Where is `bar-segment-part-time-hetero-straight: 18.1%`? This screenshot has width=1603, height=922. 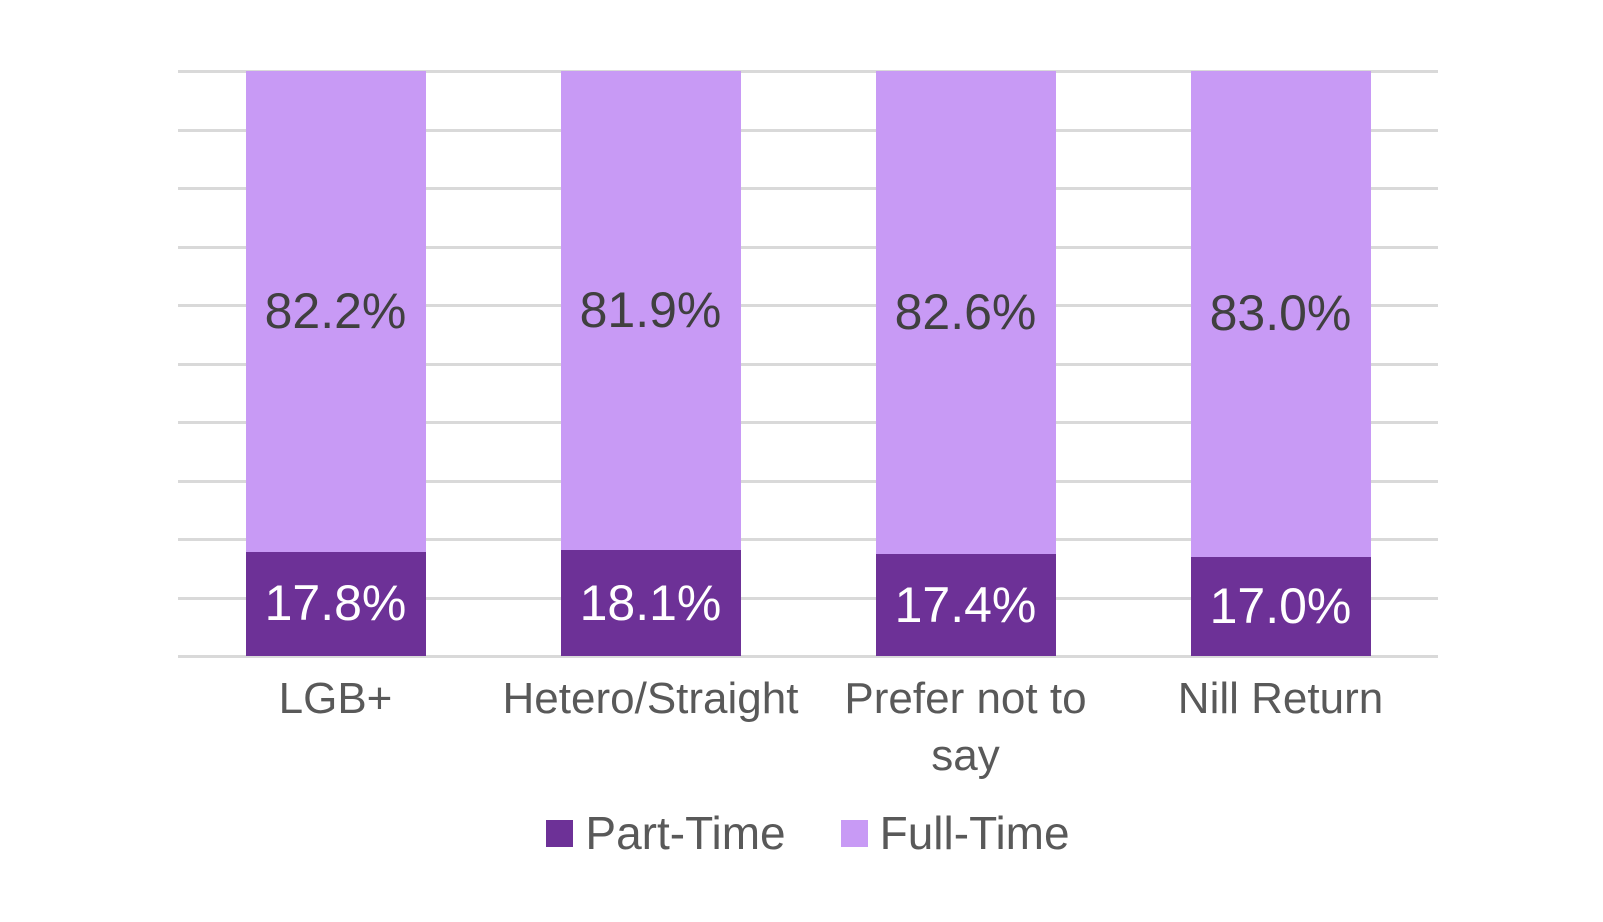
bar-segment-part-time-hetero-straight: 18.1% is located at coordinates (650, 603).